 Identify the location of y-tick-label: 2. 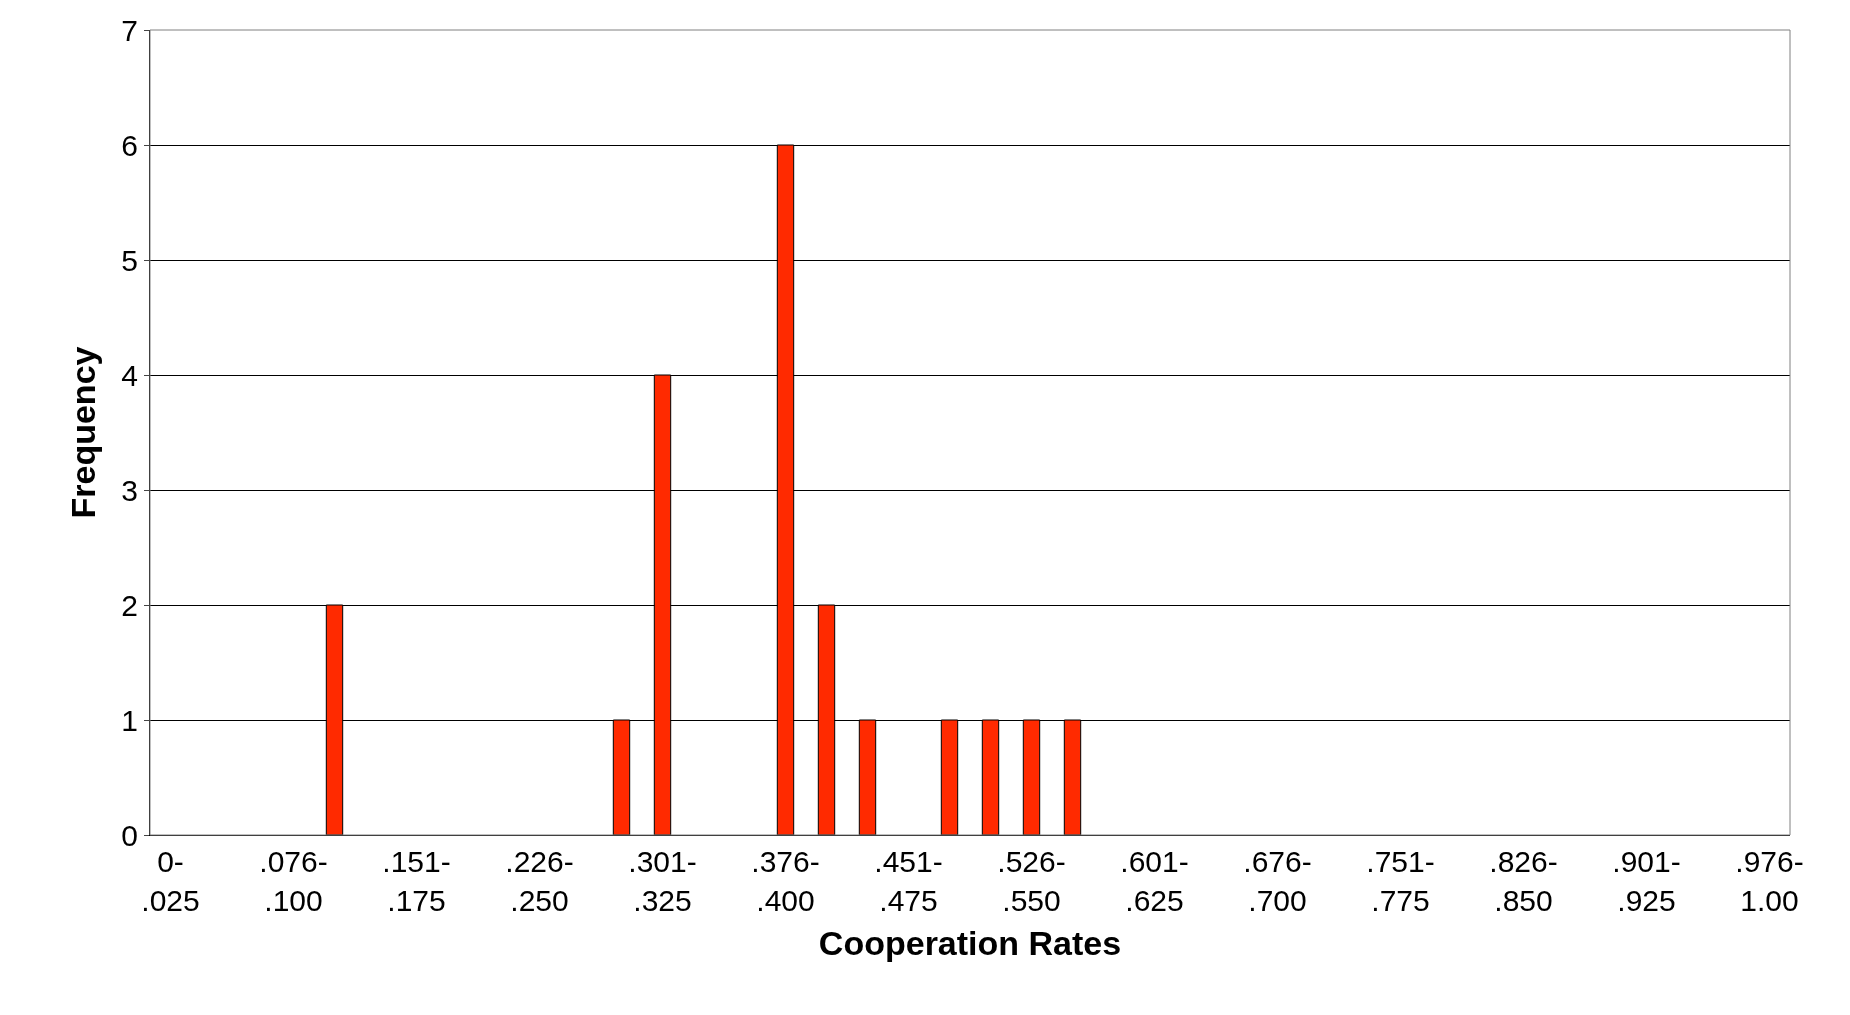
(129, 605).